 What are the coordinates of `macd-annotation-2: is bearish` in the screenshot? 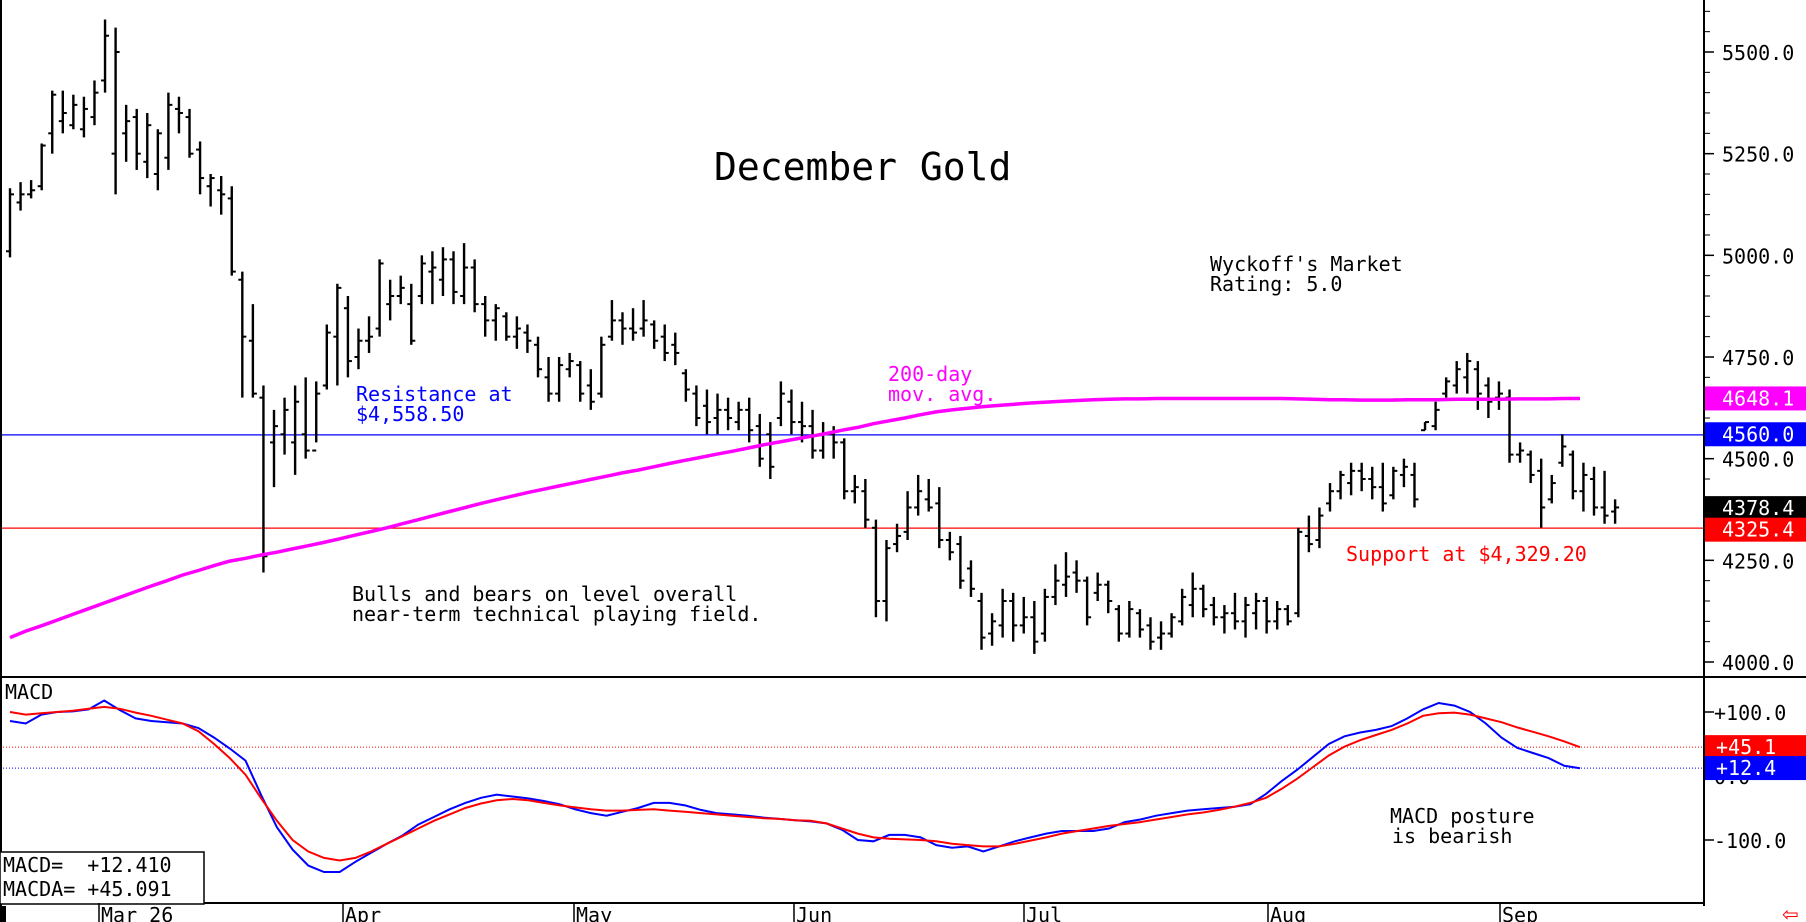 It's located at (1452, 836).